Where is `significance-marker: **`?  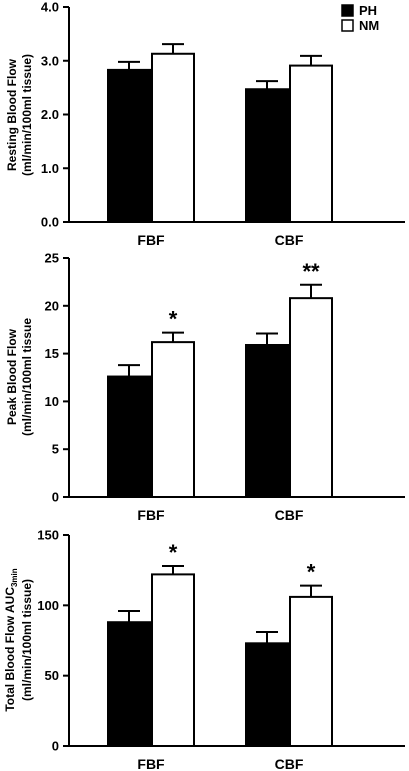
significance-marker: ** is located at coordinates (311, 271).